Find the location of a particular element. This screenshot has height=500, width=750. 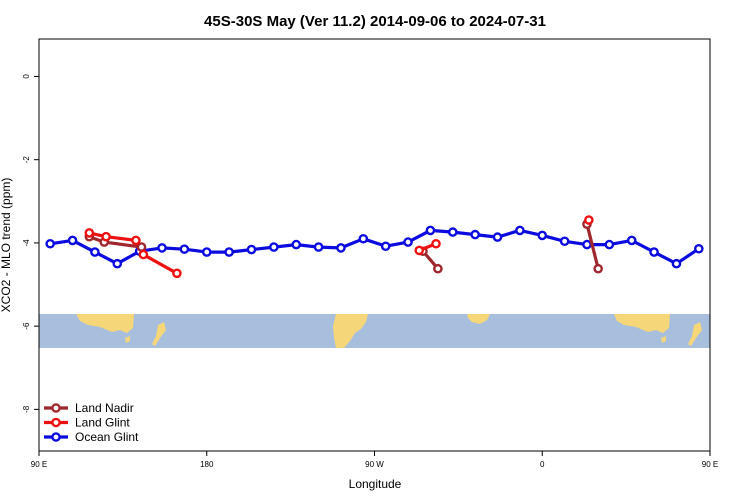

y-axis: 0 -2 -4 -6 -8 is located at coordinates (30, 243).